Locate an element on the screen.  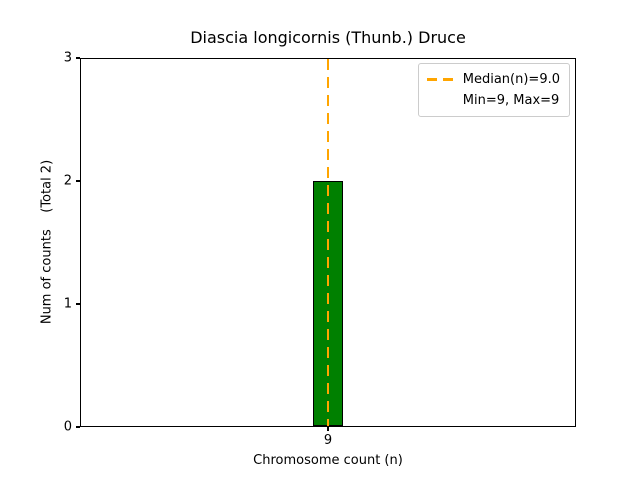
median-line is located at coordinates (328, 242).